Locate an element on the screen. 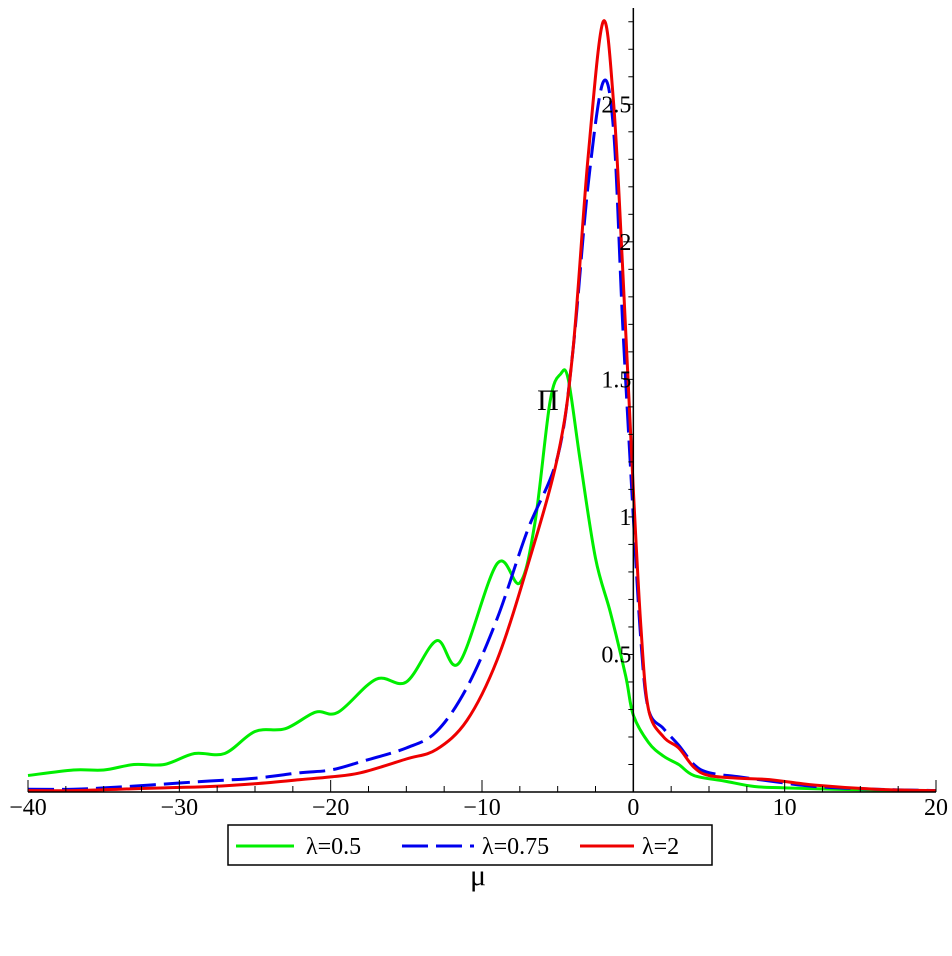 The height and width of the screenshot is (956, 952). x-tick-label: −20 is located at coordinates (331, 808).